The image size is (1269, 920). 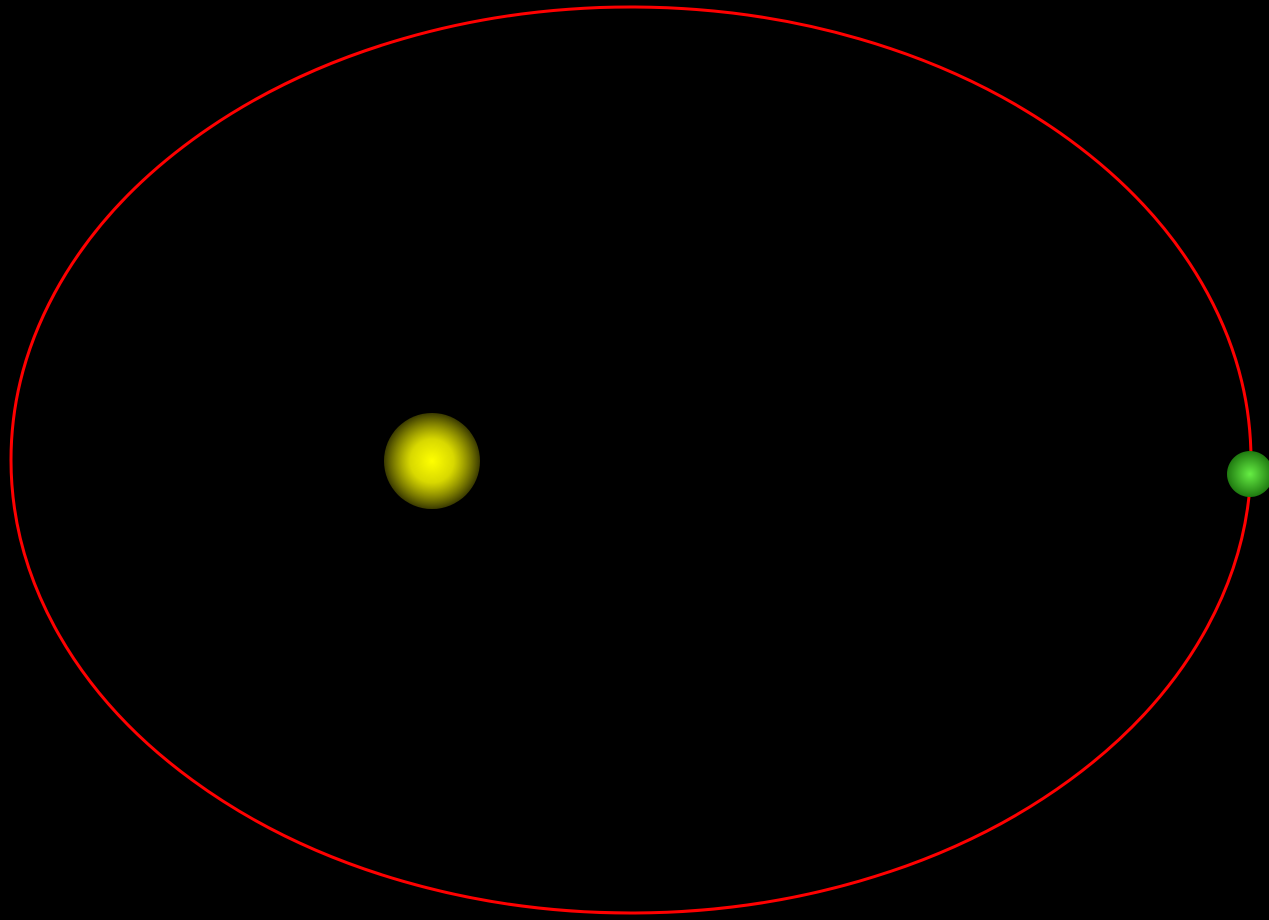 What do you see at coordinates (1248, 474) in the screenshot?
I see `orbiting-planet-icon` at bounding box center [1248, 474].